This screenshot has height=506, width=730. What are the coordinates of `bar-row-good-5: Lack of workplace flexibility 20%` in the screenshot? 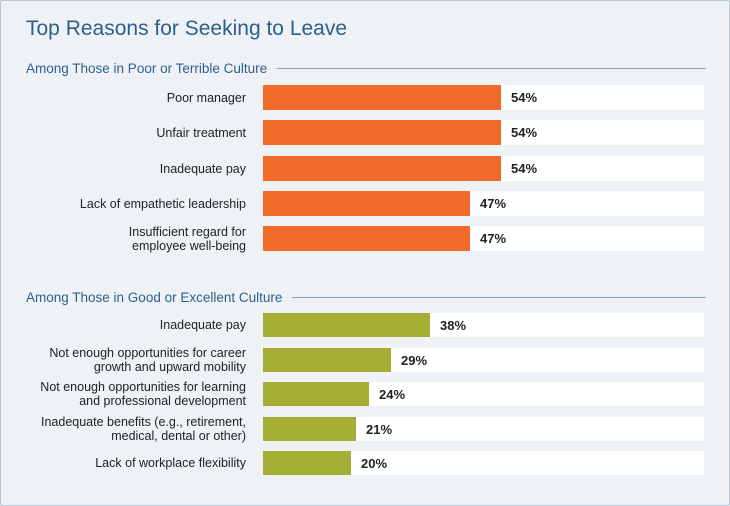 It's located at (365, 463).